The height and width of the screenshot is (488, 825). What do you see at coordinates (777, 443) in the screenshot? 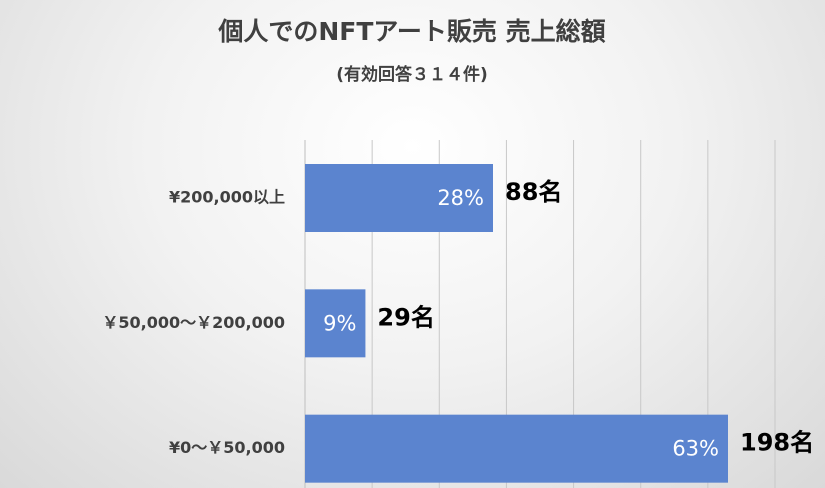
I see `count-label: 198名` at bounding box center [777, 443].